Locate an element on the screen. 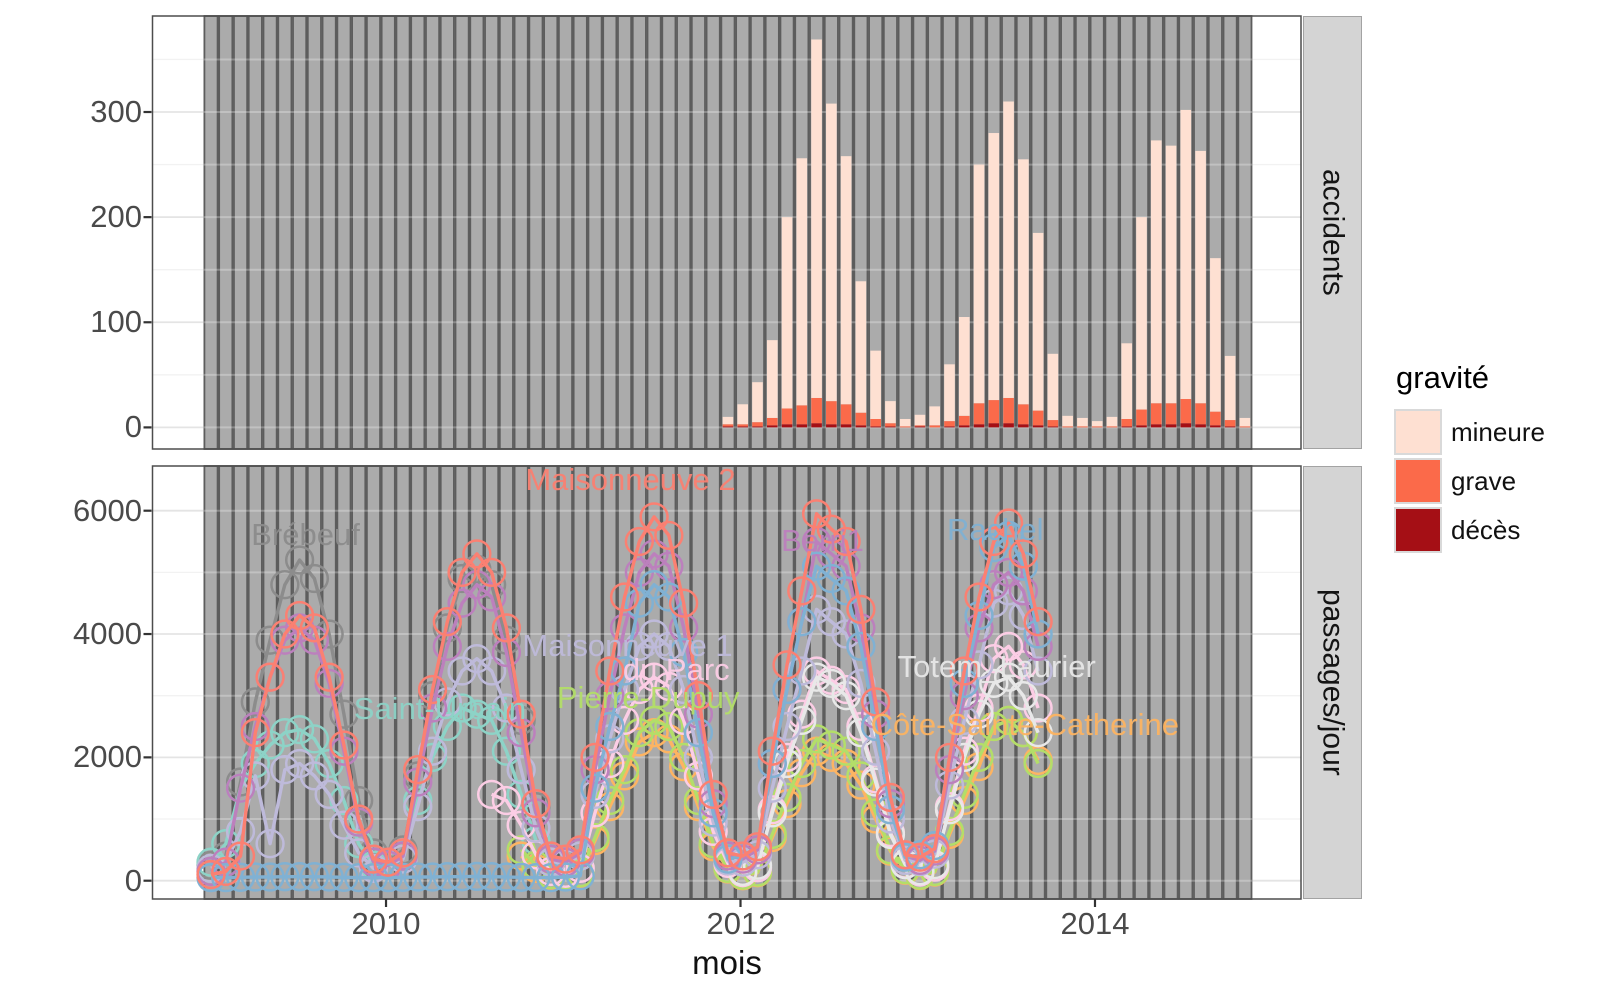 The width and height of the screenshot is (1600, 1000). legend-item-deces: décès is located at coordinates (1469, 530).